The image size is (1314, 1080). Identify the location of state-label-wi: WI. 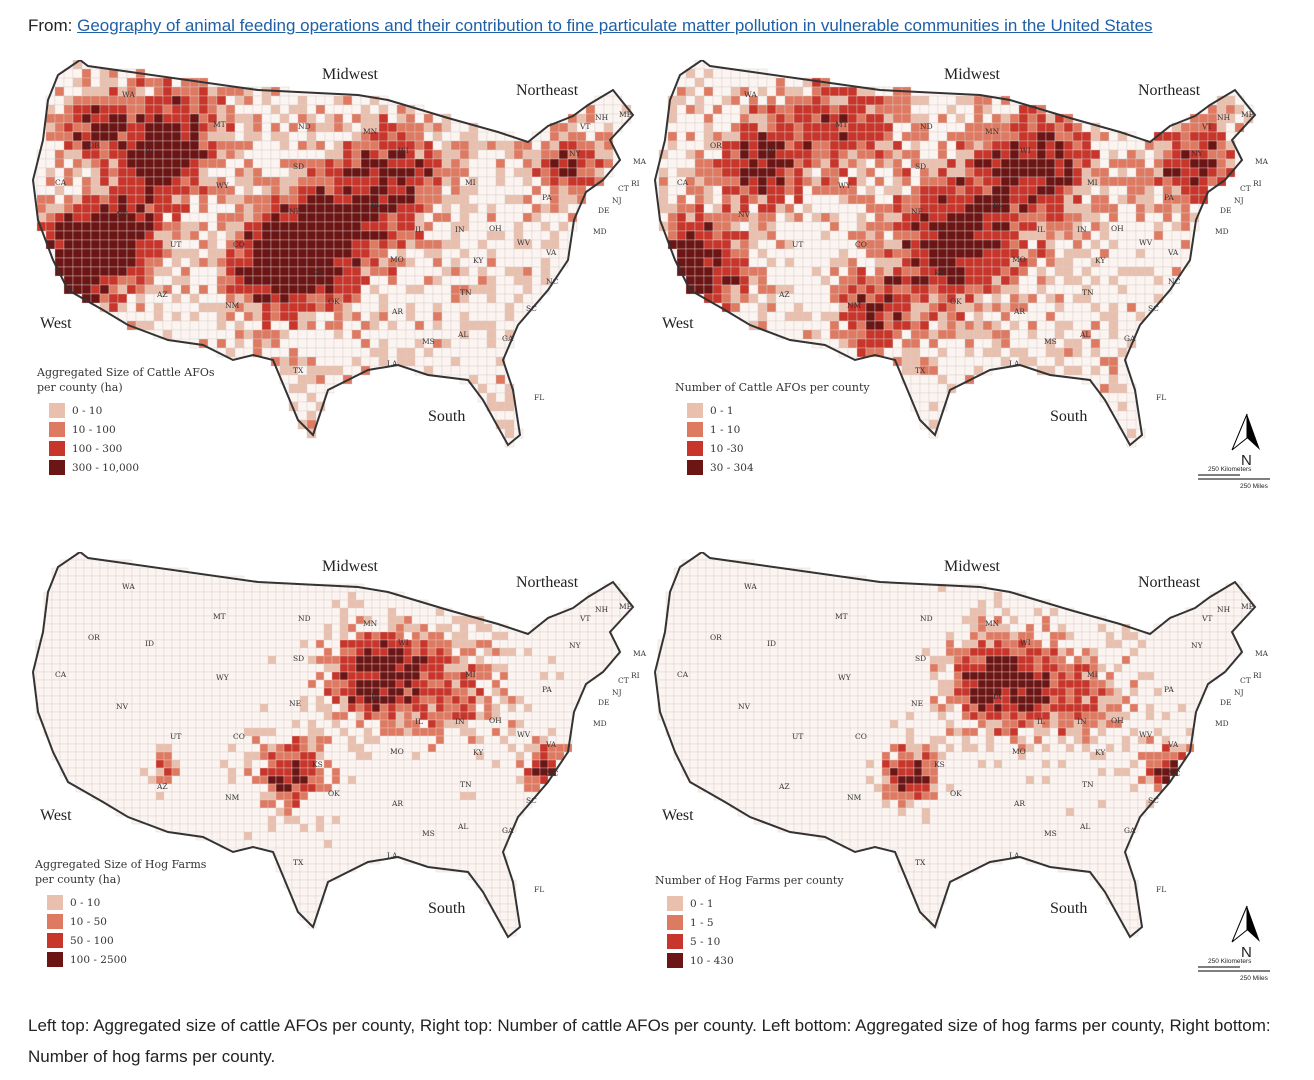
(403, 150).